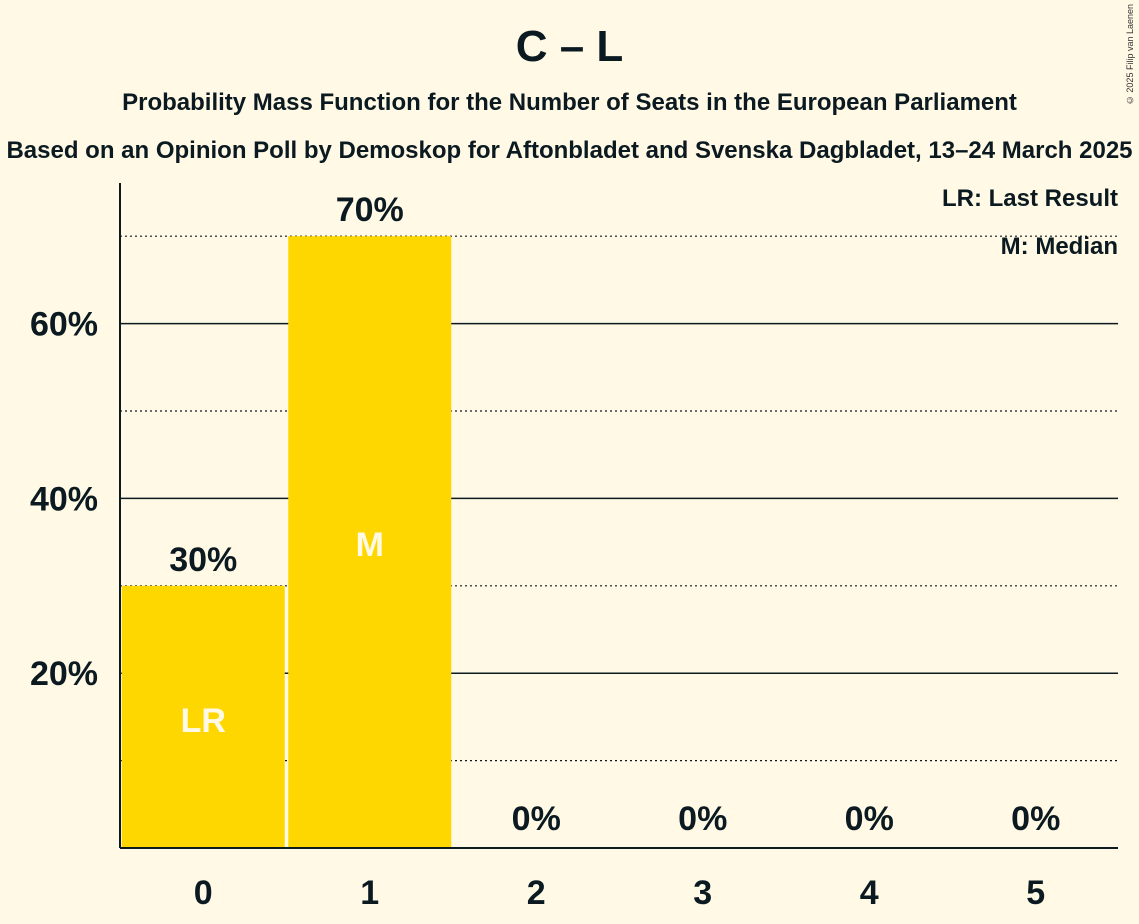 Image resolution: width=1139 pixels, height=924 pixels. I want to click on x-tick-label: 2, so click(536, 893).